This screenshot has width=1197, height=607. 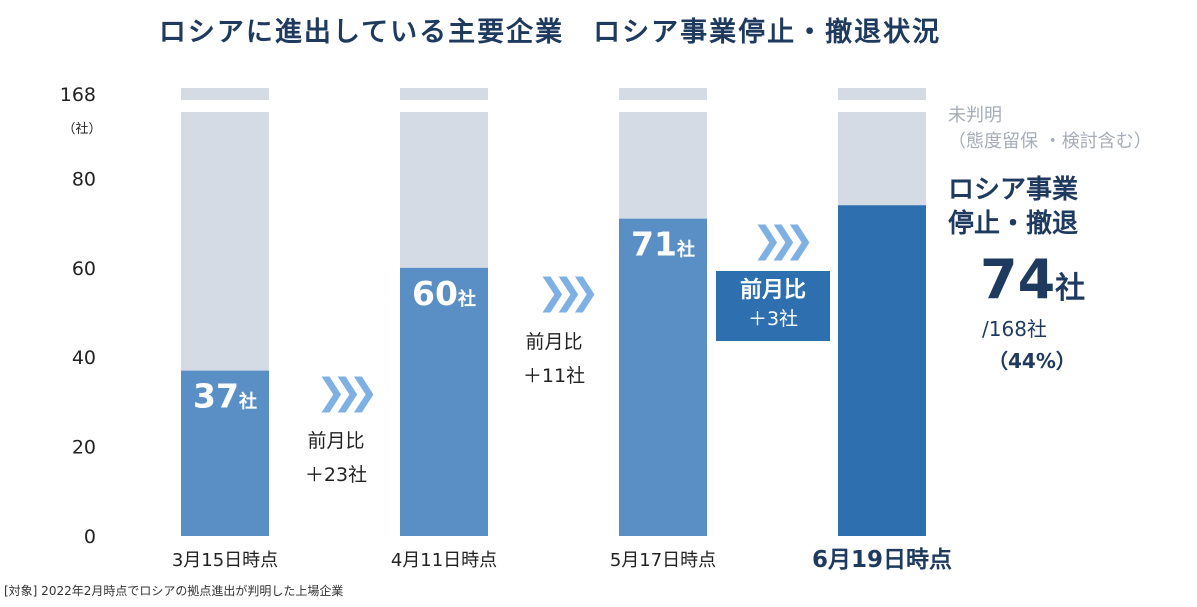 What do you see at coordinates (81, 129) in the screenshot?
I see `y-axis-unit-label: （社）` at bounding box center [81, 129].